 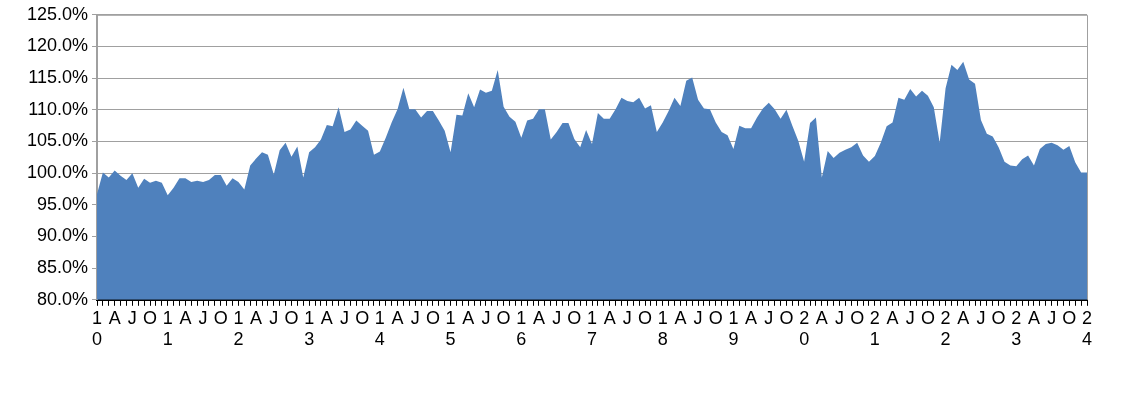 I want to click on x-tick-label: 15, so click(x=450, y=328).